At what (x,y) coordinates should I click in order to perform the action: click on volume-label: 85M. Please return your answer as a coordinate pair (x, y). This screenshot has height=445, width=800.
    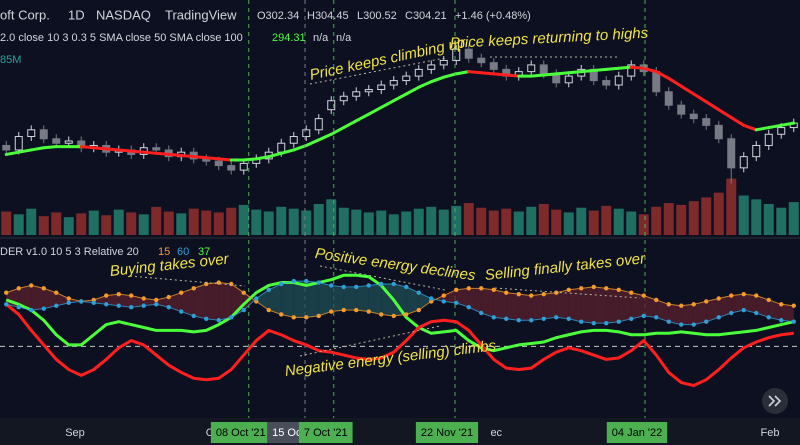
    Looking at the image, I should click on (10, 60).